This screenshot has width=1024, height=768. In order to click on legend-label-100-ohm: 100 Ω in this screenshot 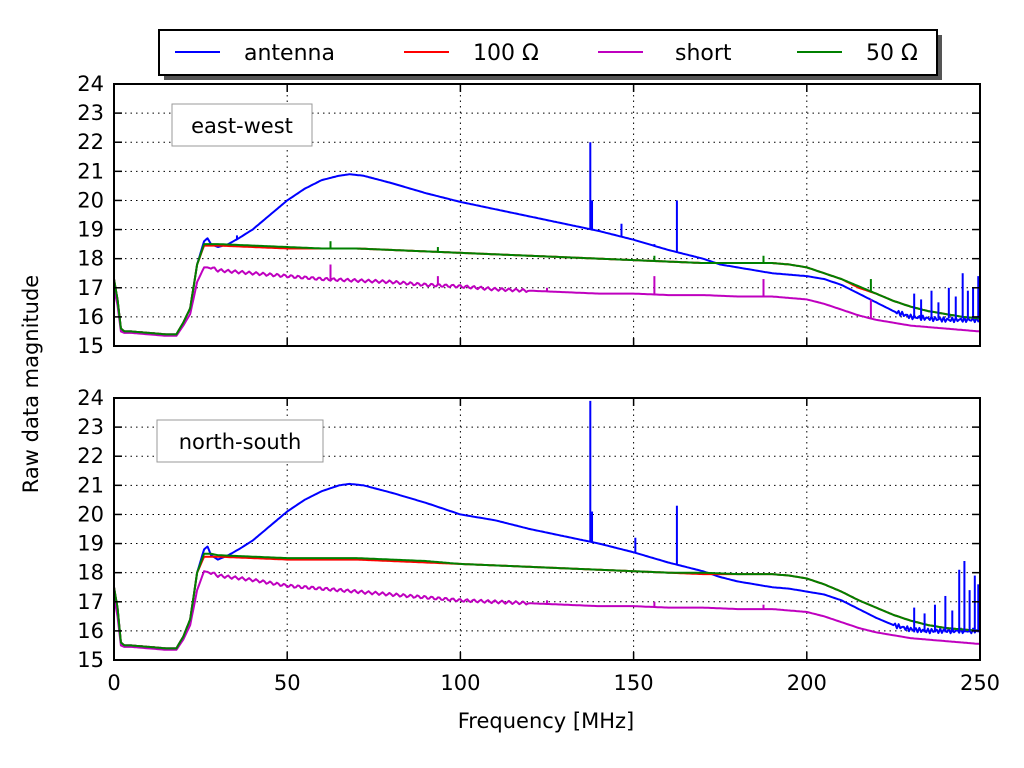, I will do `click(506, 53)`.